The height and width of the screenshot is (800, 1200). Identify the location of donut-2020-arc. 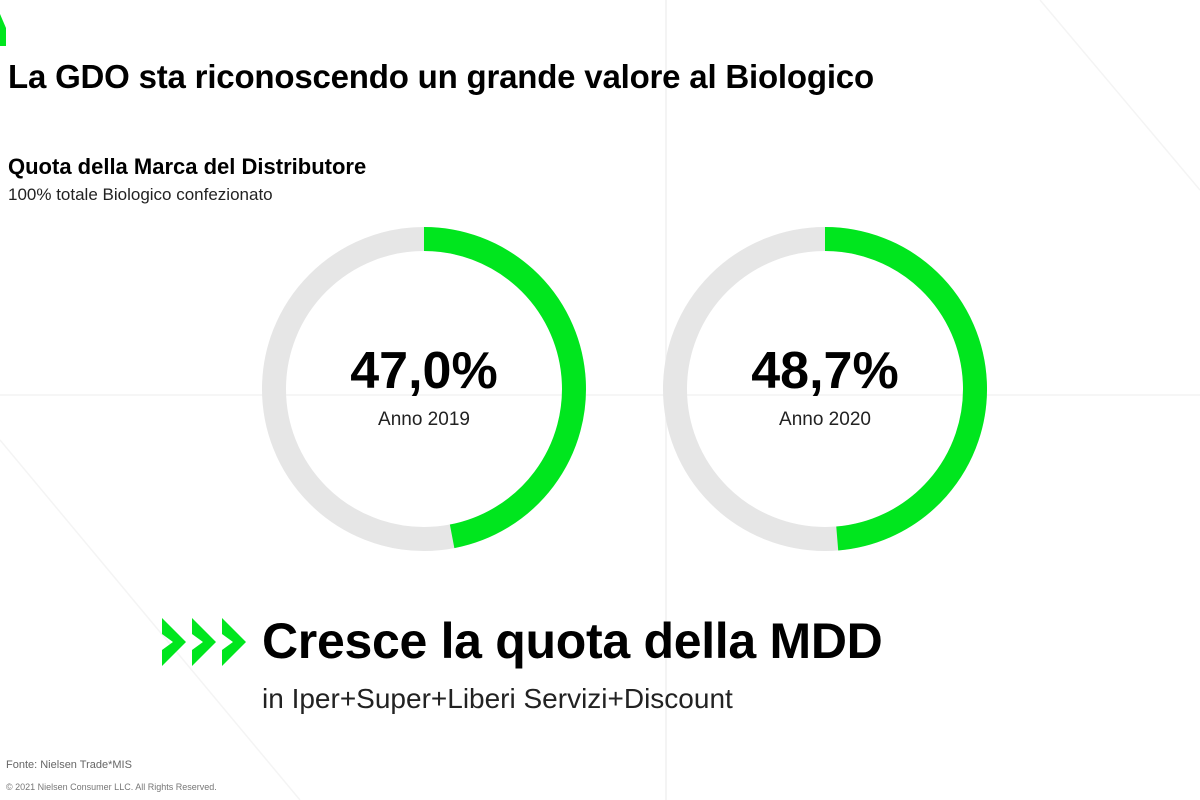
(905, 389).